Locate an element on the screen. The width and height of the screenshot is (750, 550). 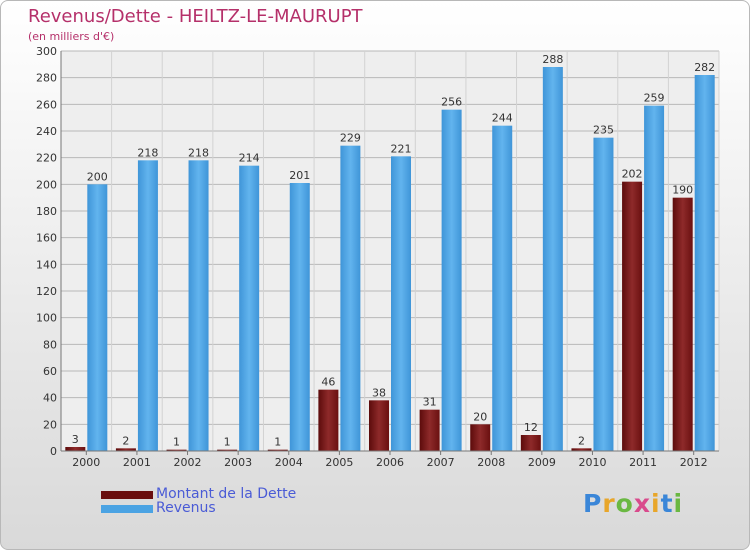
legend-label-revenue: Revenus is located at coordinates (186, 508).